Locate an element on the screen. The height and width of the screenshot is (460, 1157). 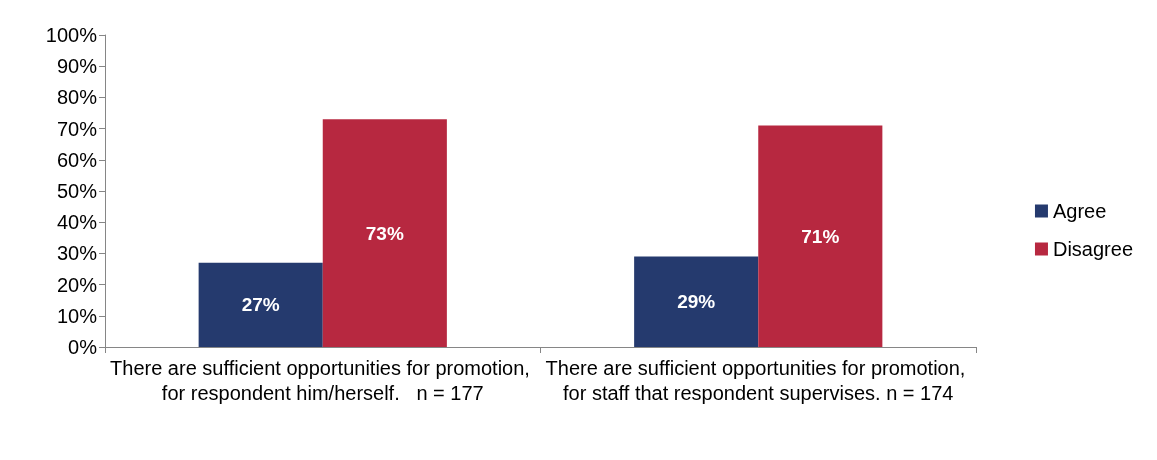
y-tick-label: 50% is located at coordinates (77, 191).